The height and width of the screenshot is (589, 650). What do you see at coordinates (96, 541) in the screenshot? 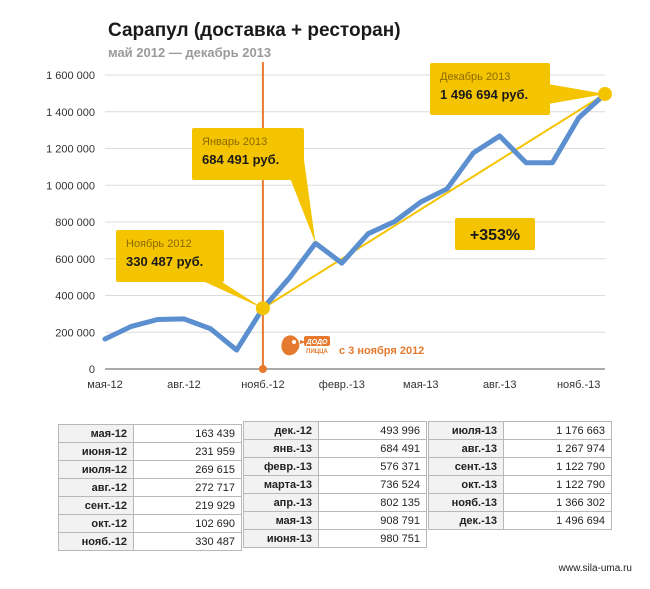
I see `month-cell: нояб.-12` at bounding box center [96, 541].